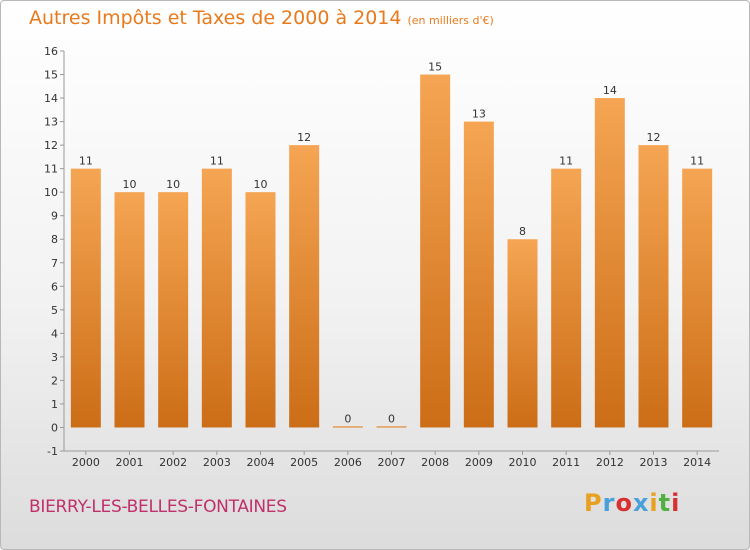 This screenshot has height=550, width=750. I want to click on x-tick-label-2011: 2011, so click(566, 462).